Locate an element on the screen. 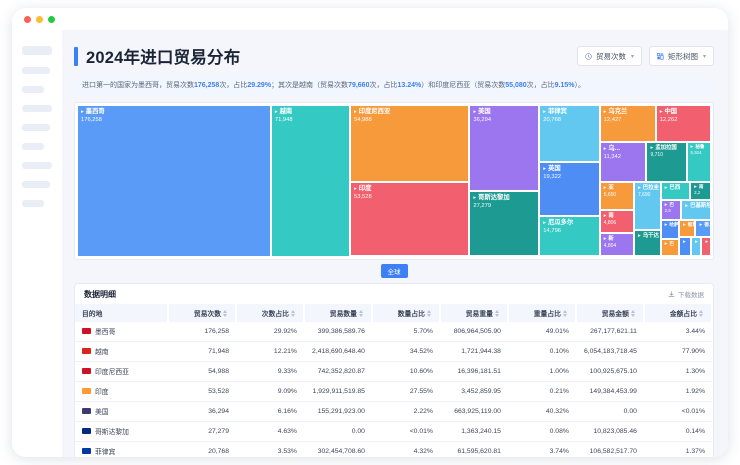 Image resolution: width=740 pixels, height=465 pixels. insight-value: 176,258 is located at coordinates (207, 85).